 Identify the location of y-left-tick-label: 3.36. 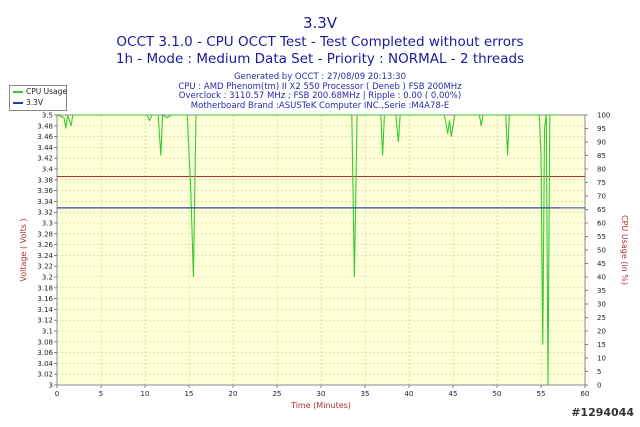
(45, 191).